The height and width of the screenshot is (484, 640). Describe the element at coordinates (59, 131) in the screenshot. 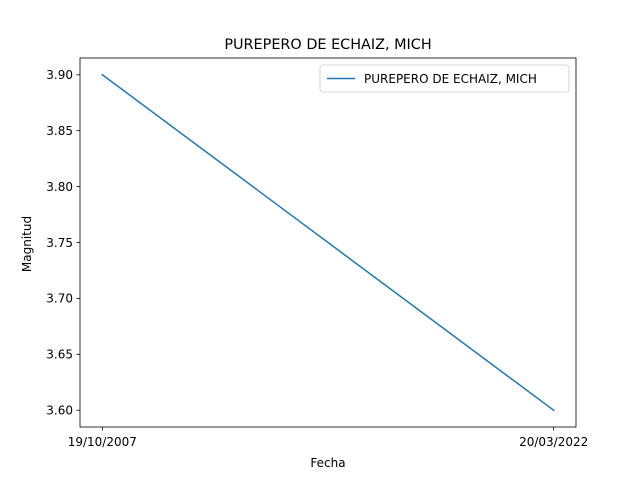

I see `y-tick-label: 3.85` at that location.